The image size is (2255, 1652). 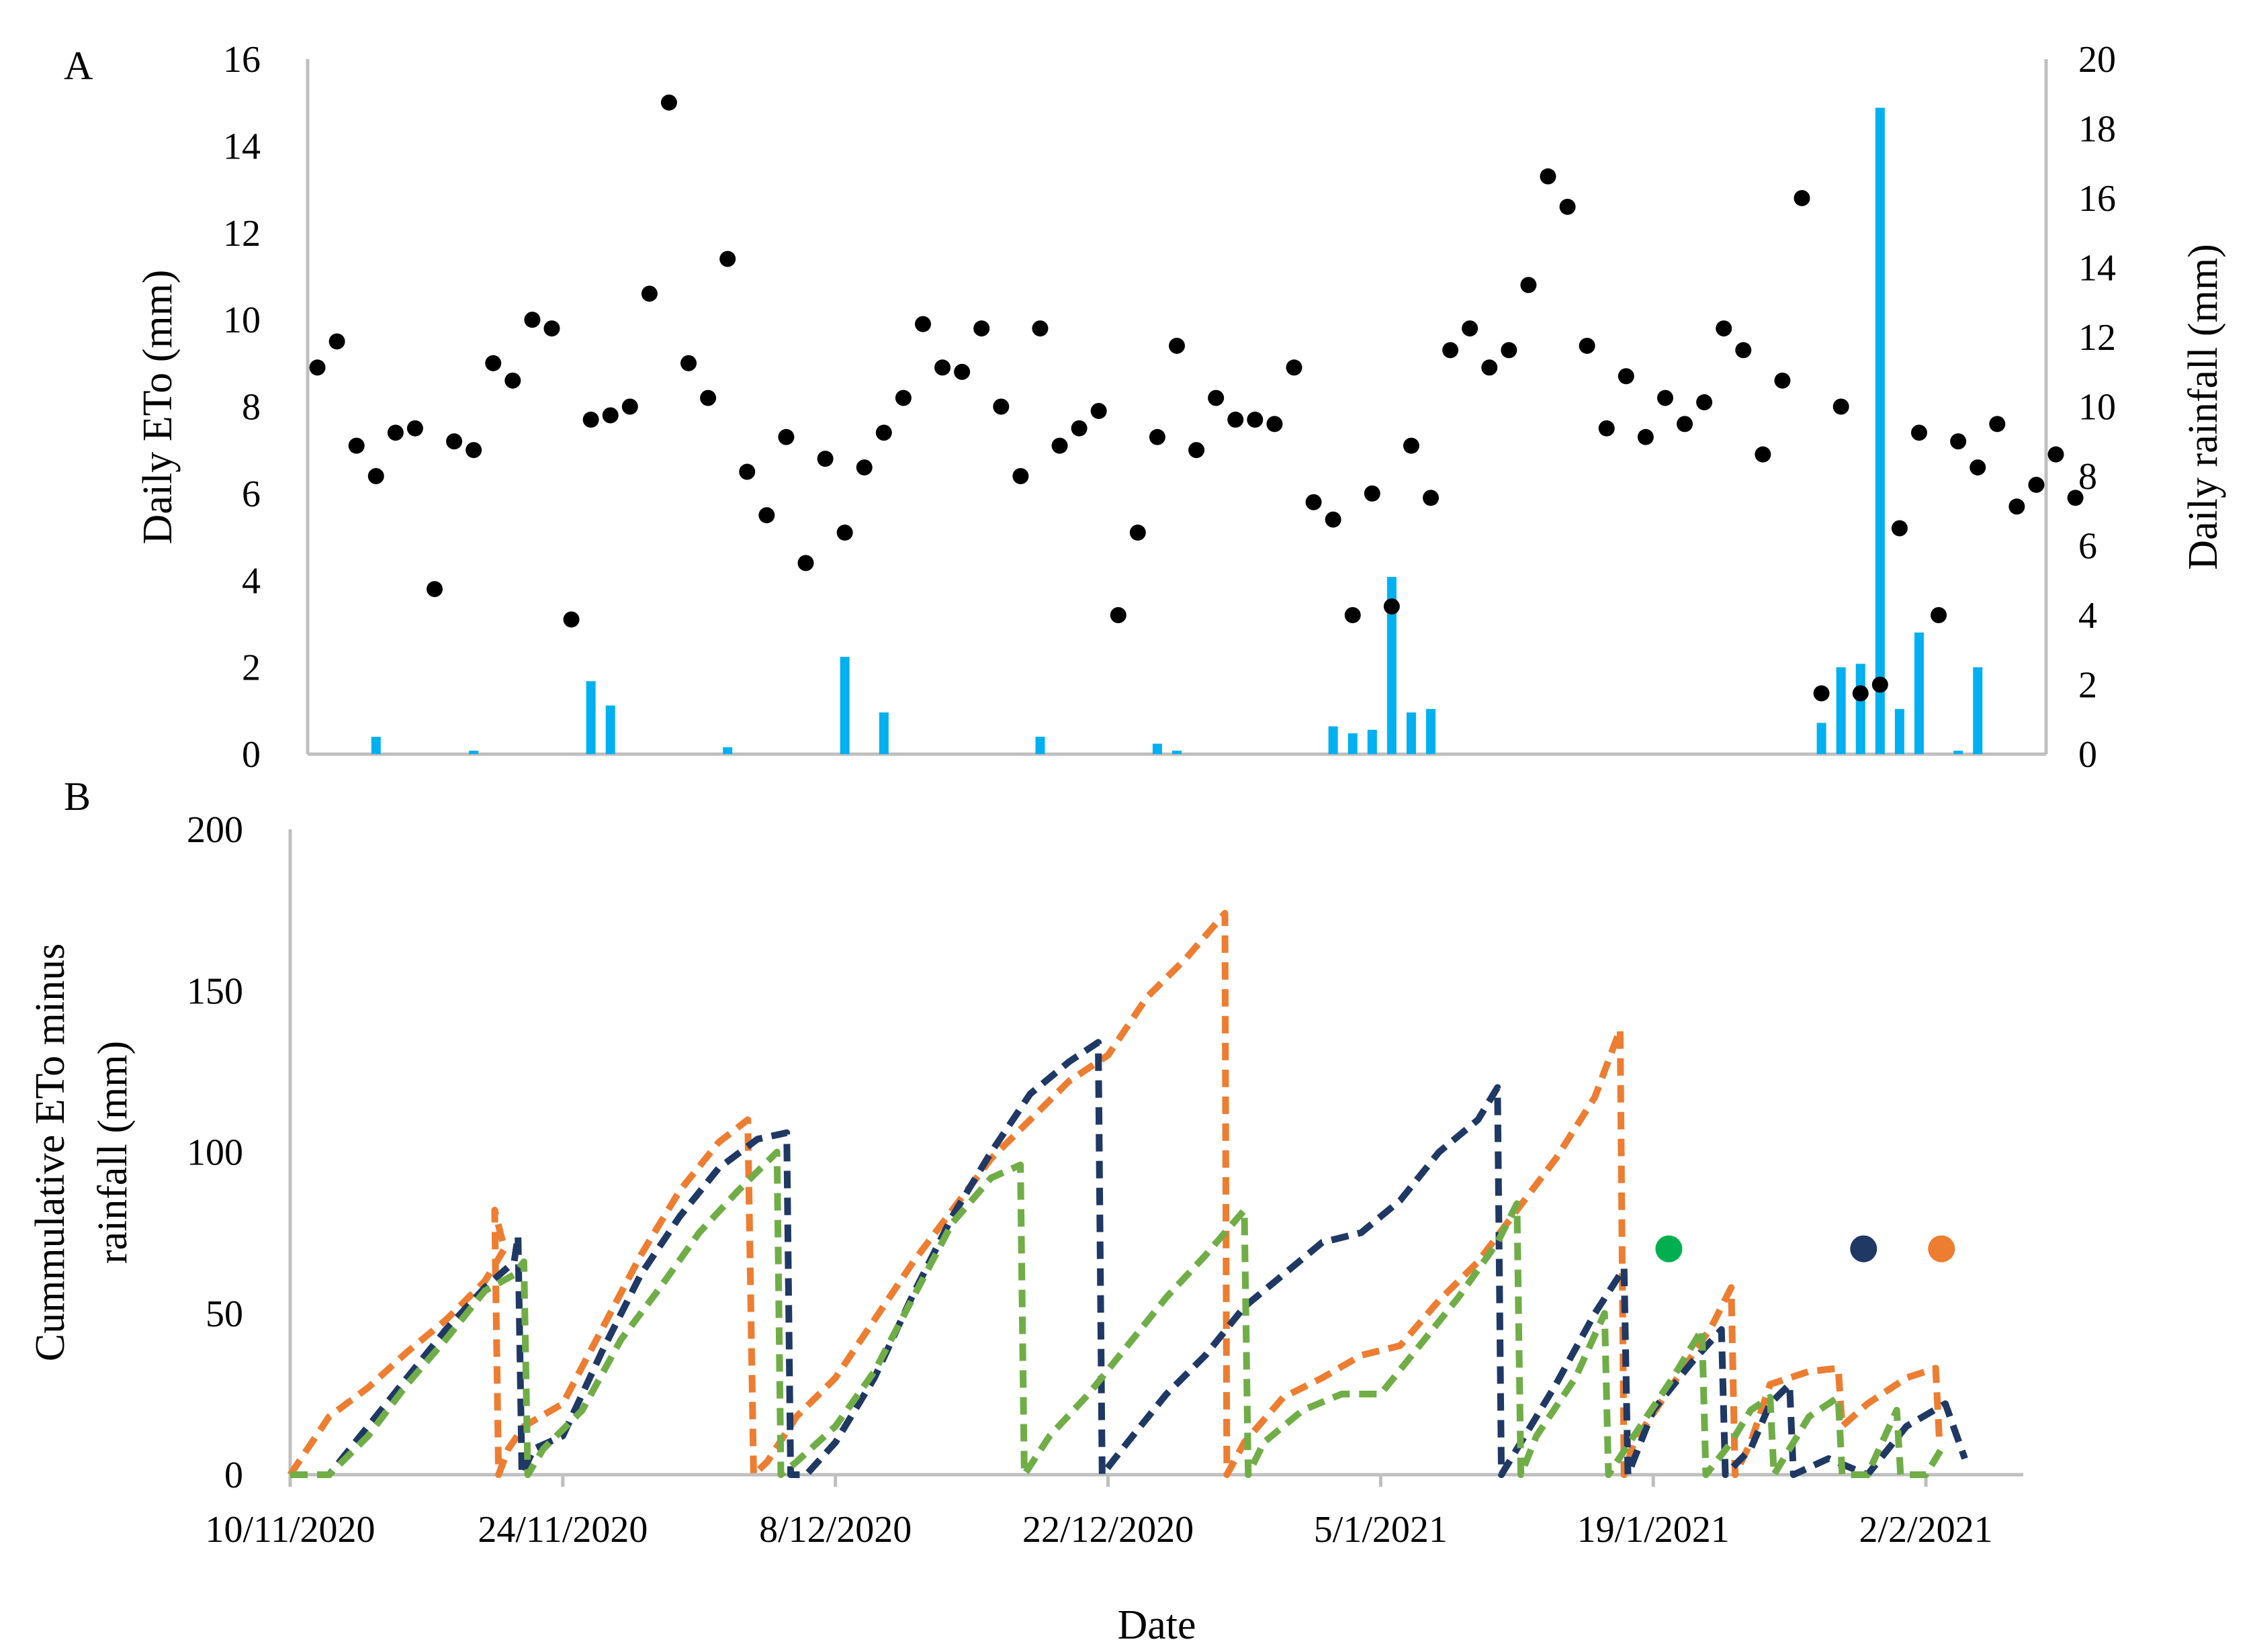 I want to click on left-tick-label-4: 8, so click(x=252, y=407).